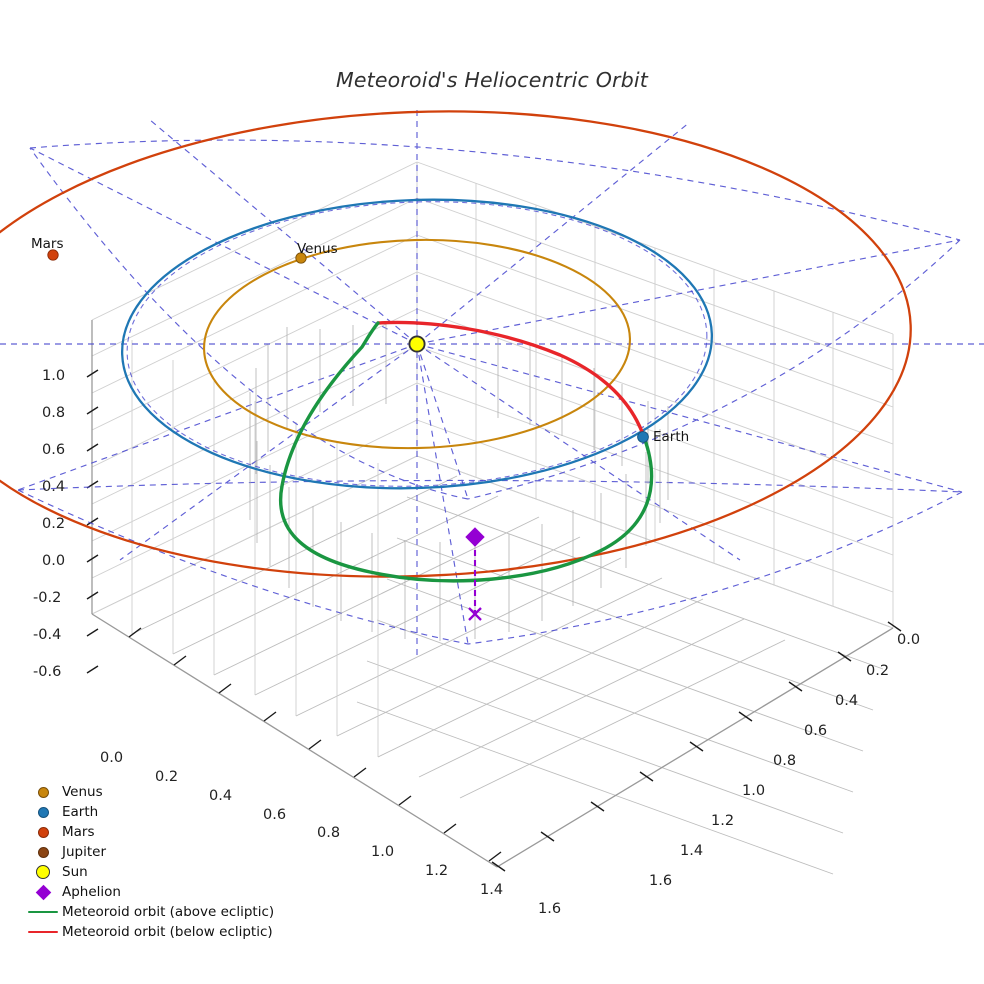 The height and width of the screenshot is (984, 984). I want to click on z-tick-1: 1.0, so click(54, 376).